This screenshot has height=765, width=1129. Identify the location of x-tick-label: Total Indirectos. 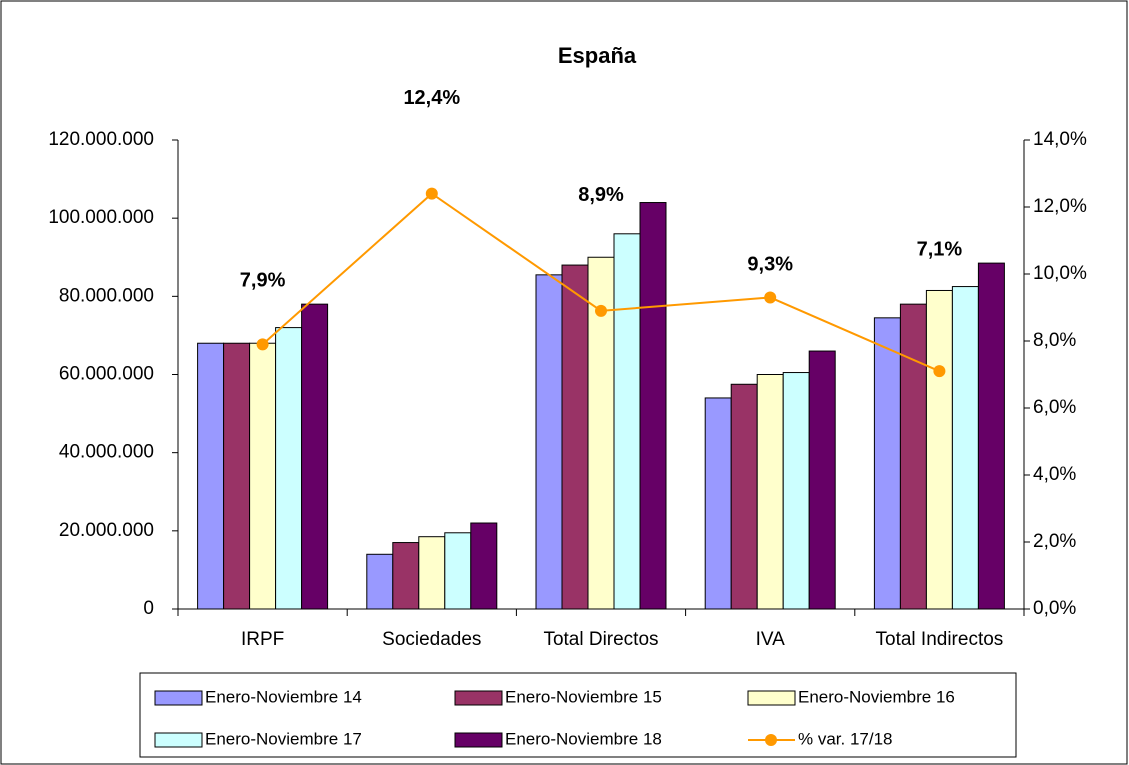
(940, 639).